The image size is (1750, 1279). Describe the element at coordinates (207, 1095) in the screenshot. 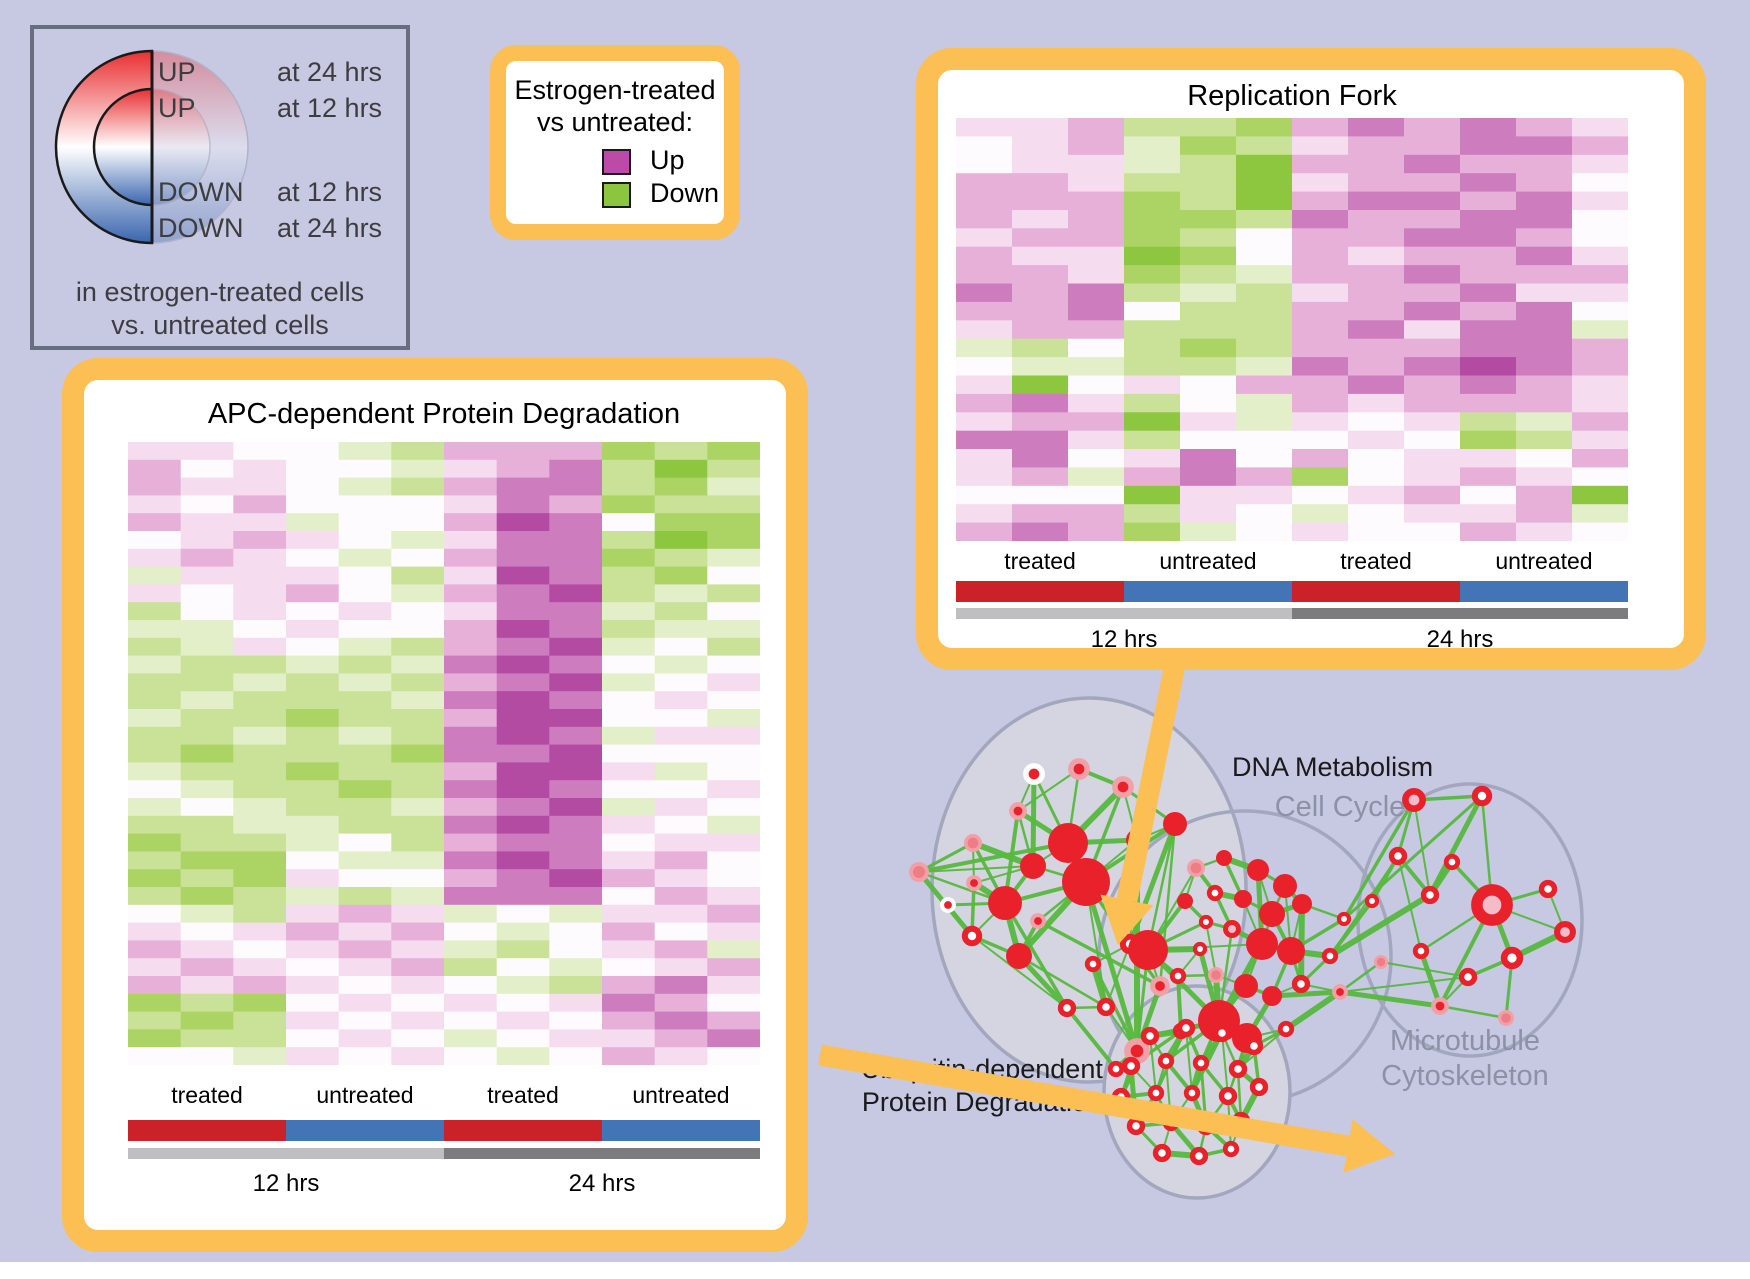

I see `apc-group-label-1: treated` at that location.